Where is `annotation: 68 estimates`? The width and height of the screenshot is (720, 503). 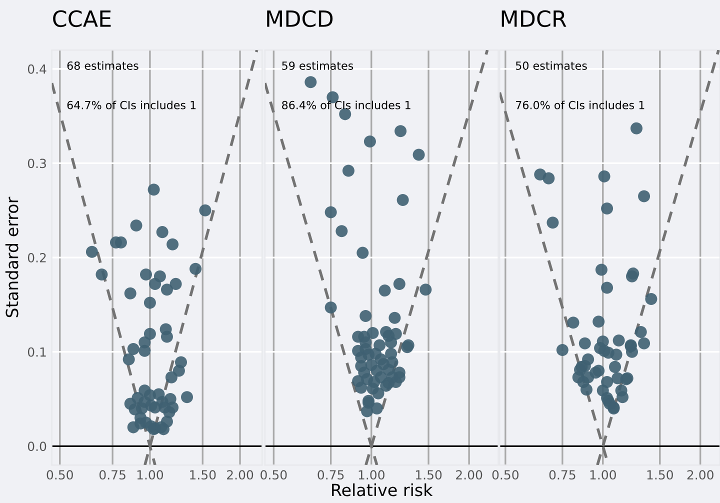 annotation: 68 estimates is located at coordinates (102, 65).